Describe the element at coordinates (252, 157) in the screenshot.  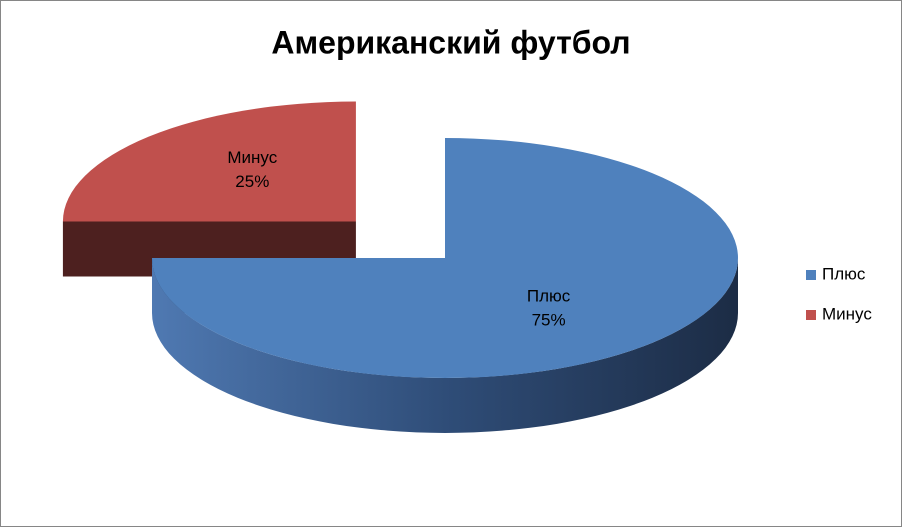
I see `slice-label: Минус` at that location.